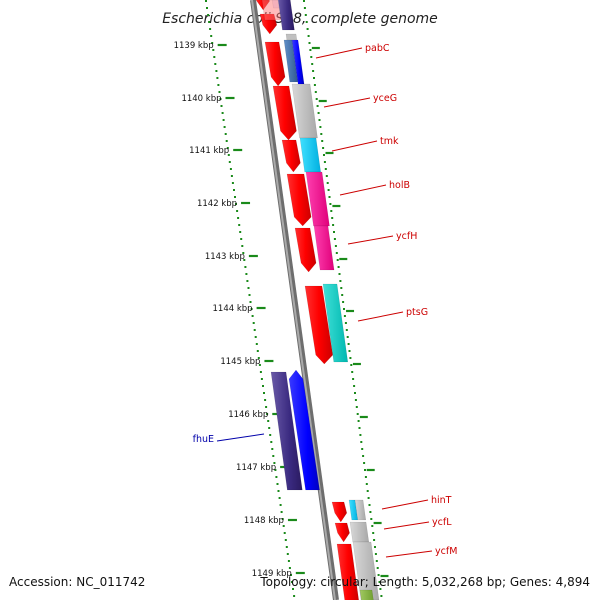 This screenshot has width=600, height=600. I want to click on tick-guide-line-right, so click(343, 298).